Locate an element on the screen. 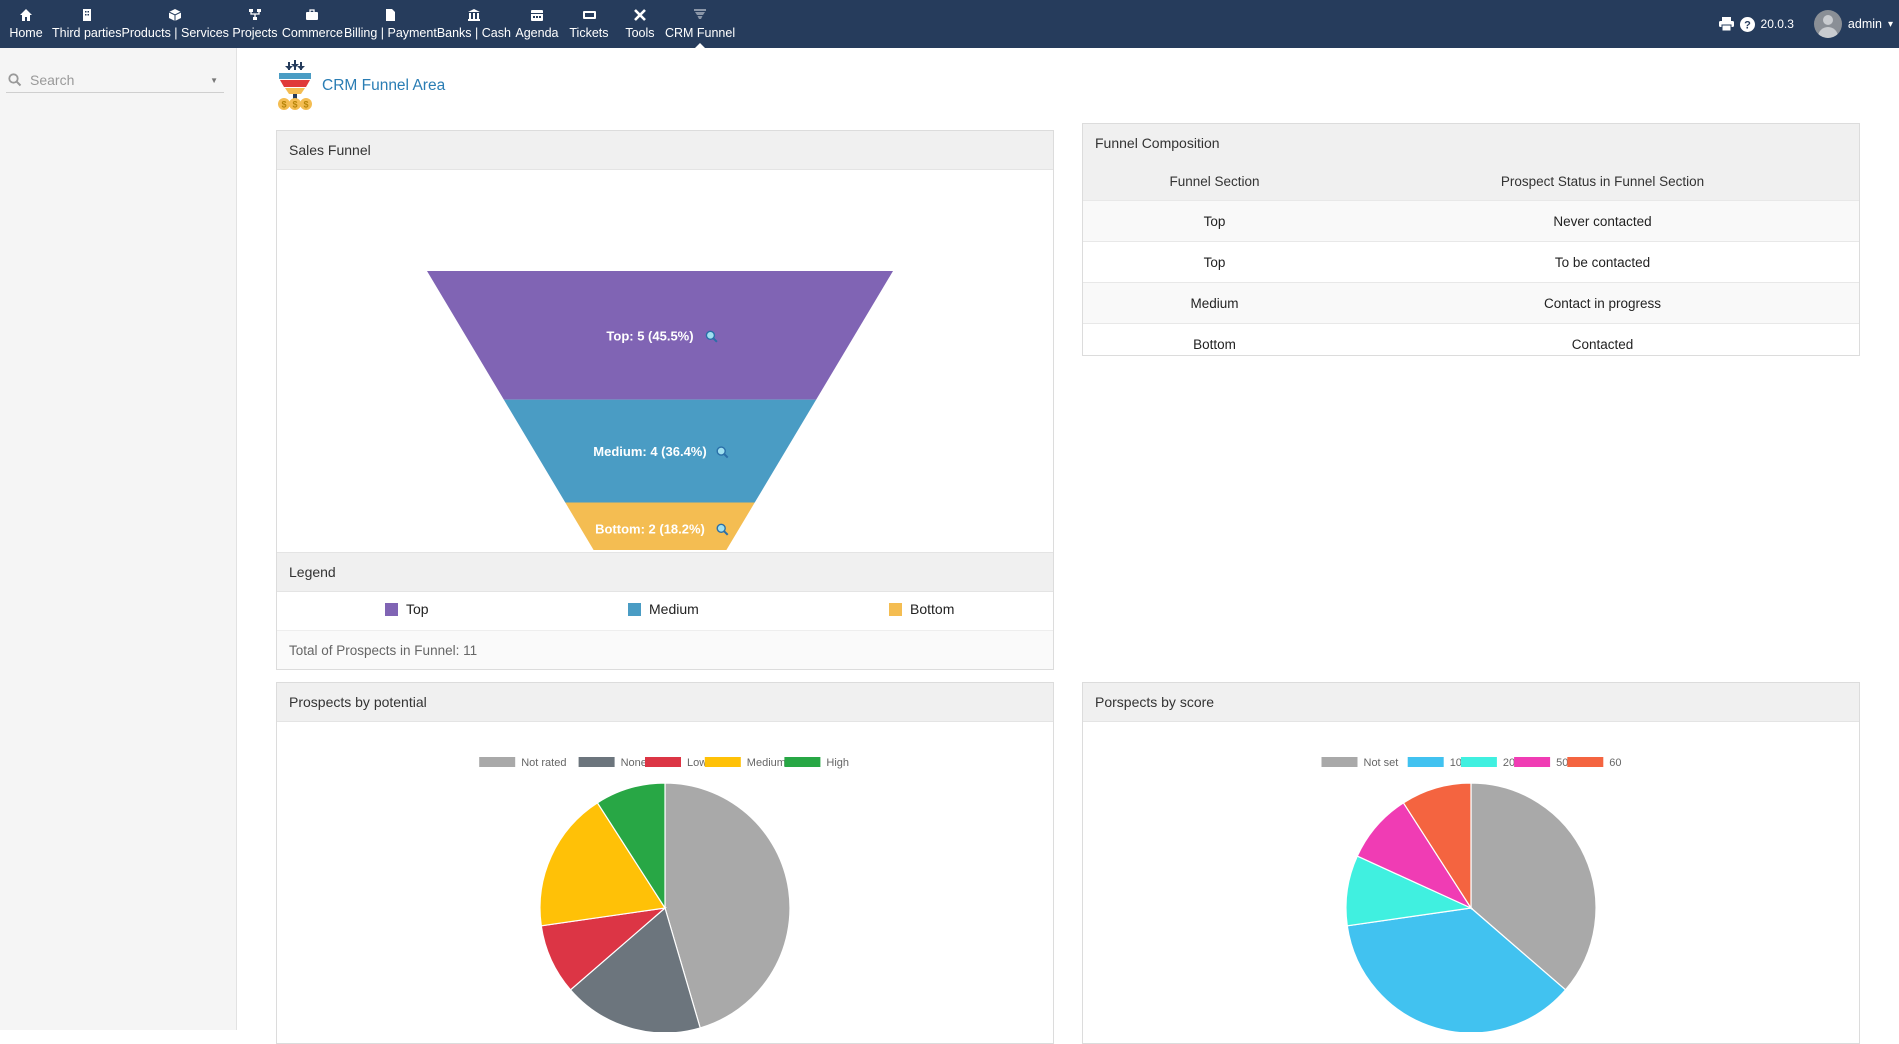 The height and width of the screenshot is (1044, 1899). score-pie-chart: Not set 10 20 50 60 is located at coordinates (1471, 894).